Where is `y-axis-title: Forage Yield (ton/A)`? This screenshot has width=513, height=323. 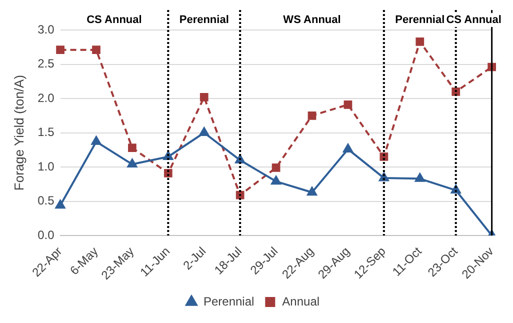 y-axis-title: Forage Yield (ton/A) is located at coordinates (18, 132).